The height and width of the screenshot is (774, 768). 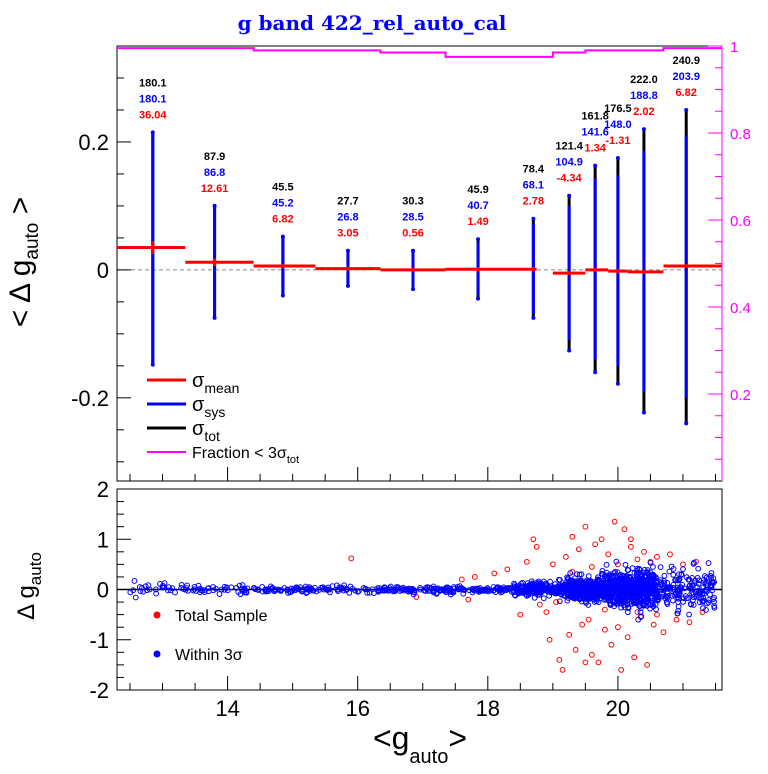 I want to click on bin-label-total: 180.1, so click(x=153, y=83).